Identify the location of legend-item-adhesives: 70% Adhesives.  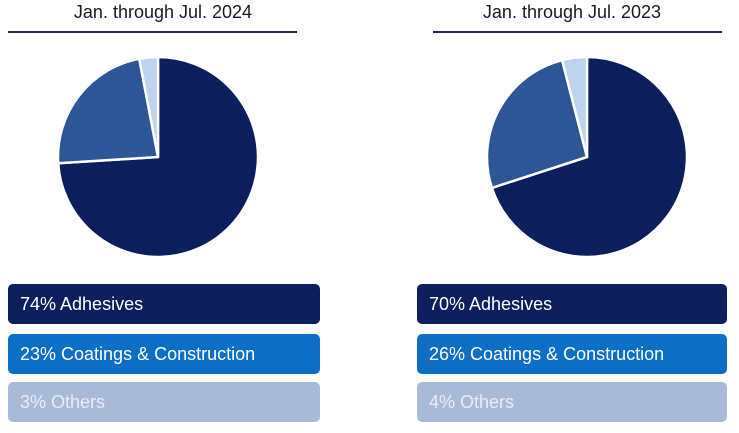
(572, 304).